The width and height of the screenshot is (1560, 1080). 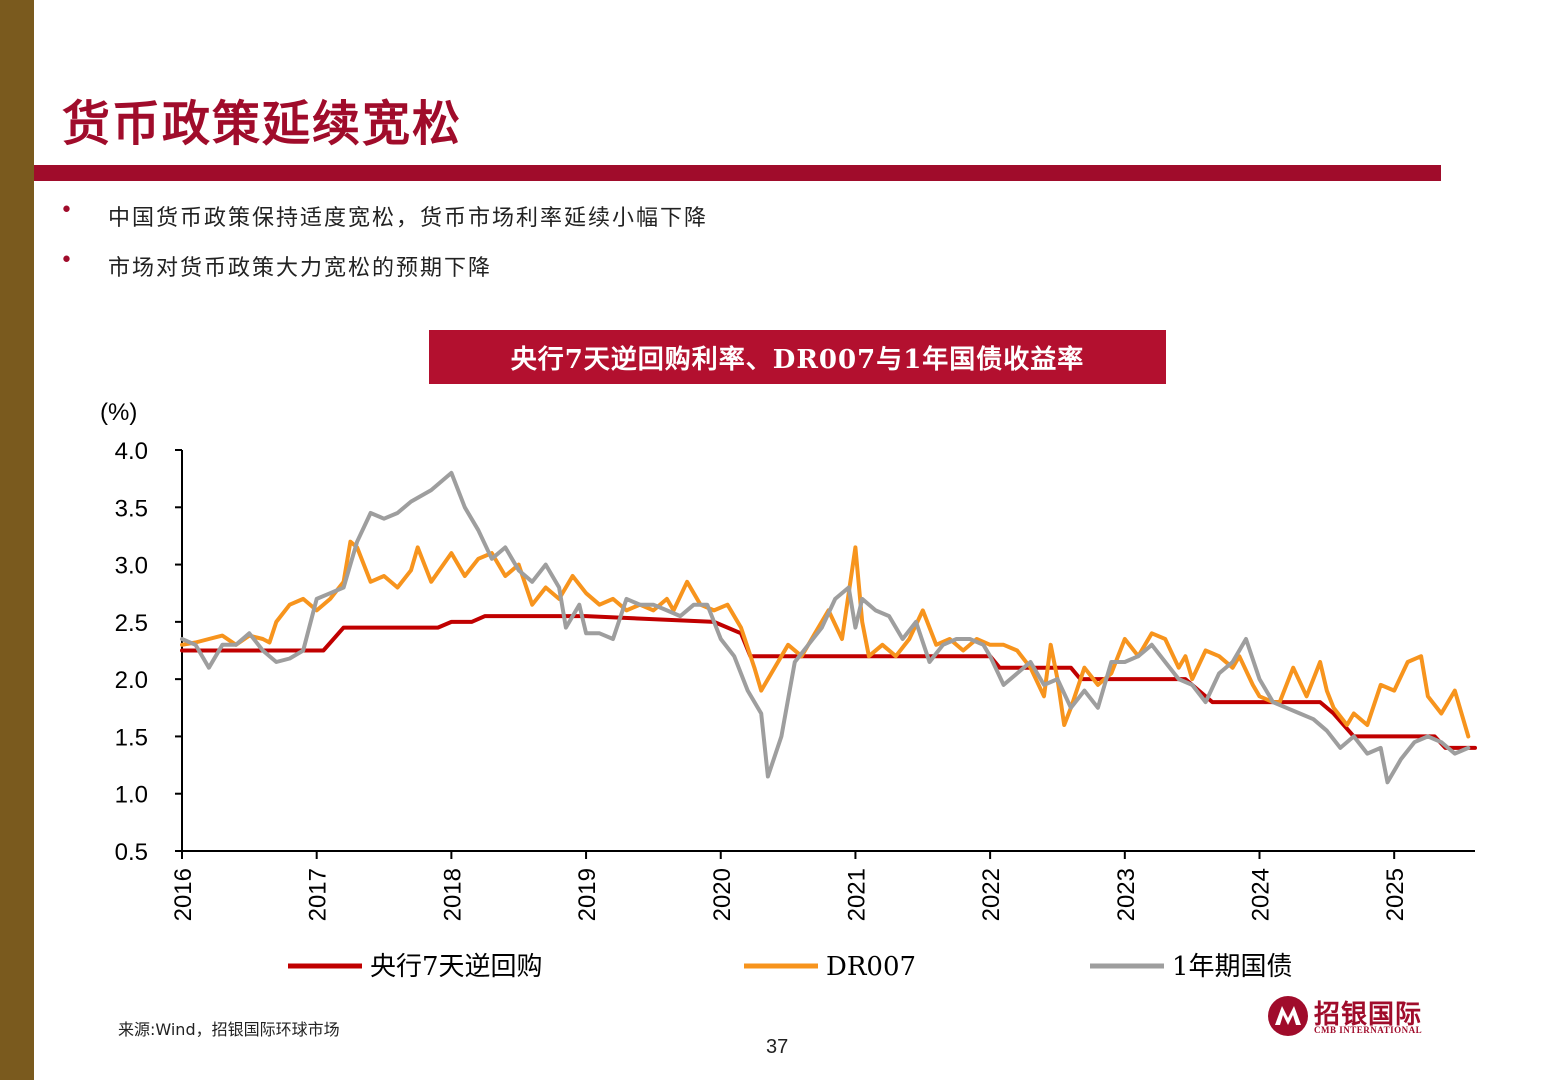 What do you see at coordinates (856, 894) in the screenshot?
I see `x-tick-label: 2021` at bounding box center [856, 894].